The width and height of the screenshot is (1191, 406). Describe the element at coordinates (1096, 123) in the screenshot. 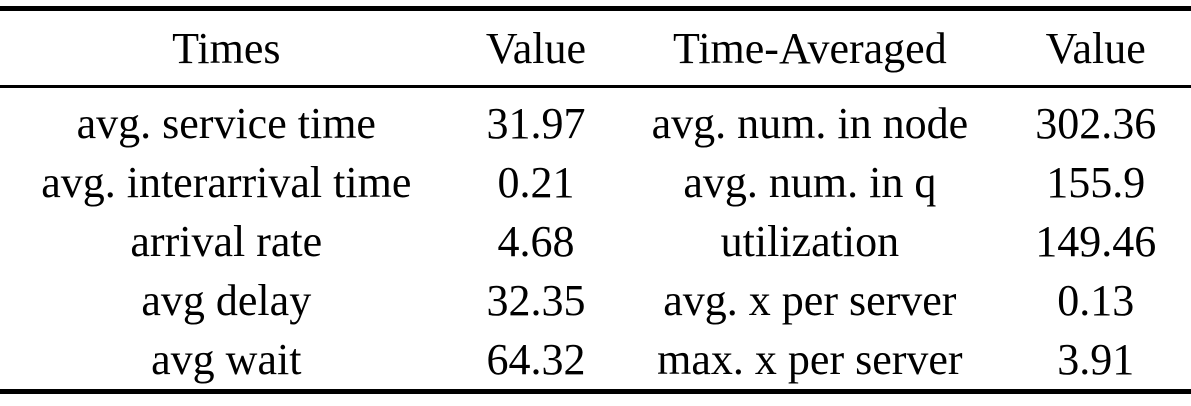

I see `metric-value-cell: 302.36` at that location.